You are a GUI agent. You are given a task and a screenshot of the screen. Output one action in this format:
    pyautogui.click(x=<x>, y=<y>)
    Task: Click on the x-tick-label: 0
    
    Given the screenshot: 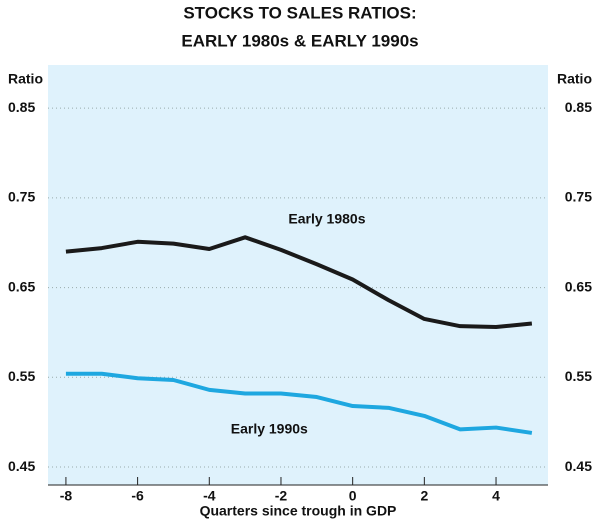 What is the action you would take?
    pyautogui.click(x=353, y=496)
    